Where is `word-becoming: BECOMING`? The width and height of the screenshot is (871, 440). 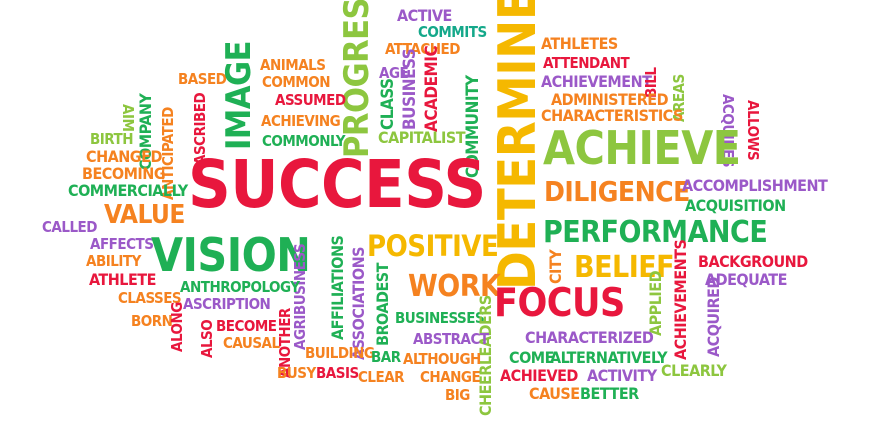 word-becoming: BECOMING is located at coordinates (124, 173).